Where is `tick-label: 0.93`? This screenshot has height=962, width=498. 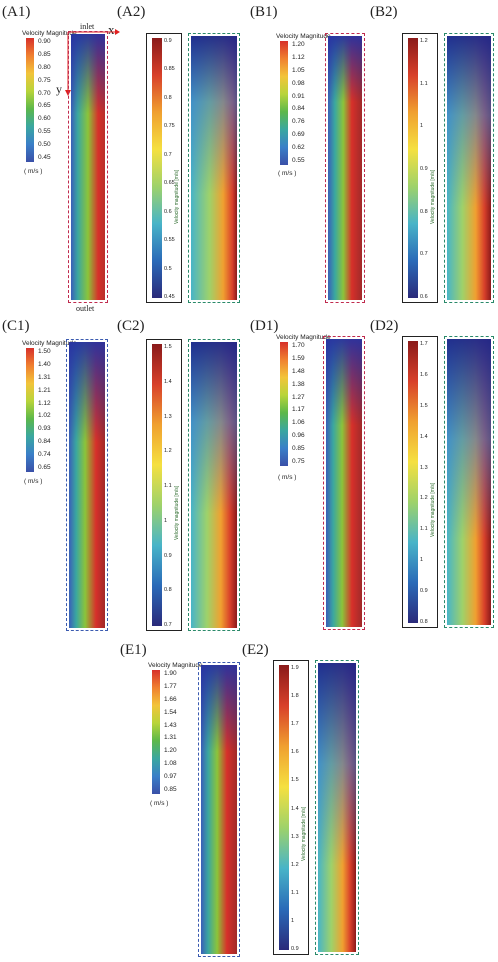 tick-label: 0.93 is located at coordinates (44, 429).